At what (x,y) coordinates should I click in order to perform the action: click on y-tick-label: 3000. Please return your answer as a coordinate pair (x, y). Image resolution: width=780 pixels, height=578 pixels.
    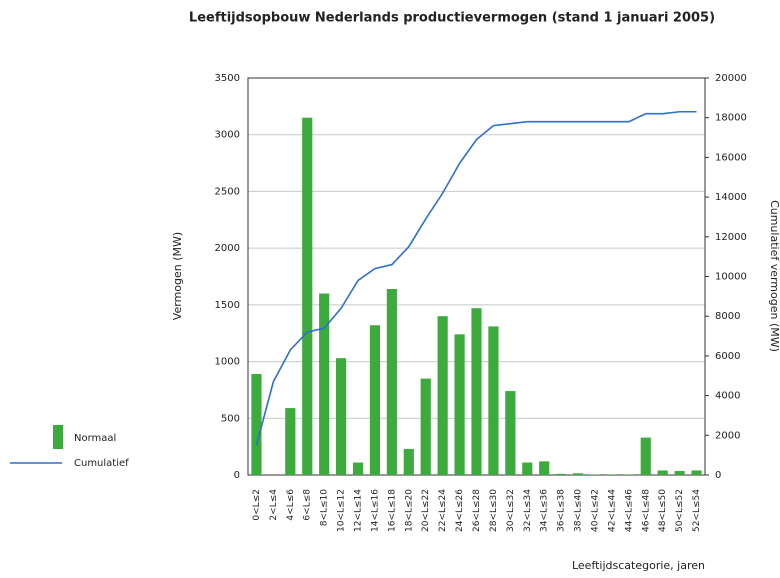
    Looking at the image, I should click on (227, 135).